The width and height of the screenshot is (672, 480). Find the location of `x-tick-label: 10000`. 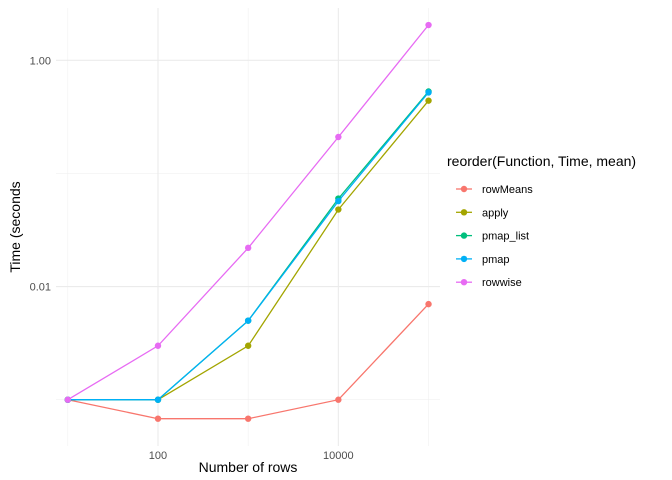

x-tick-label: 10000 is located at coordinates (338, 456).